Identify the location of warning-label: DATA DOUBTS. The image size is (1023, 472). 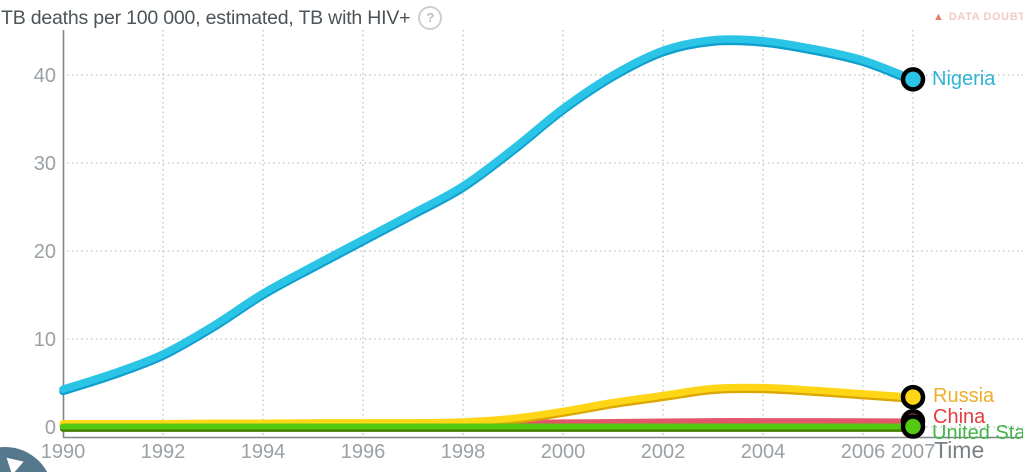
(985, 17).